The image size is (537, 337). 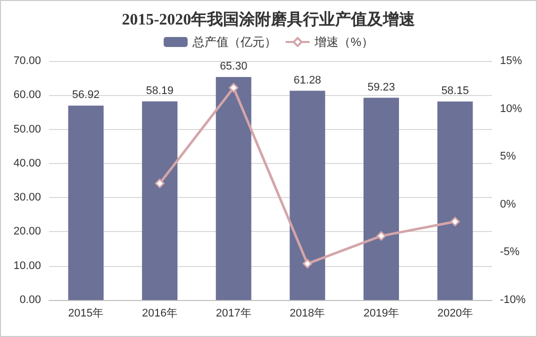 I want to click on x-tick-label: 2016年, so click(x=160, y=314).